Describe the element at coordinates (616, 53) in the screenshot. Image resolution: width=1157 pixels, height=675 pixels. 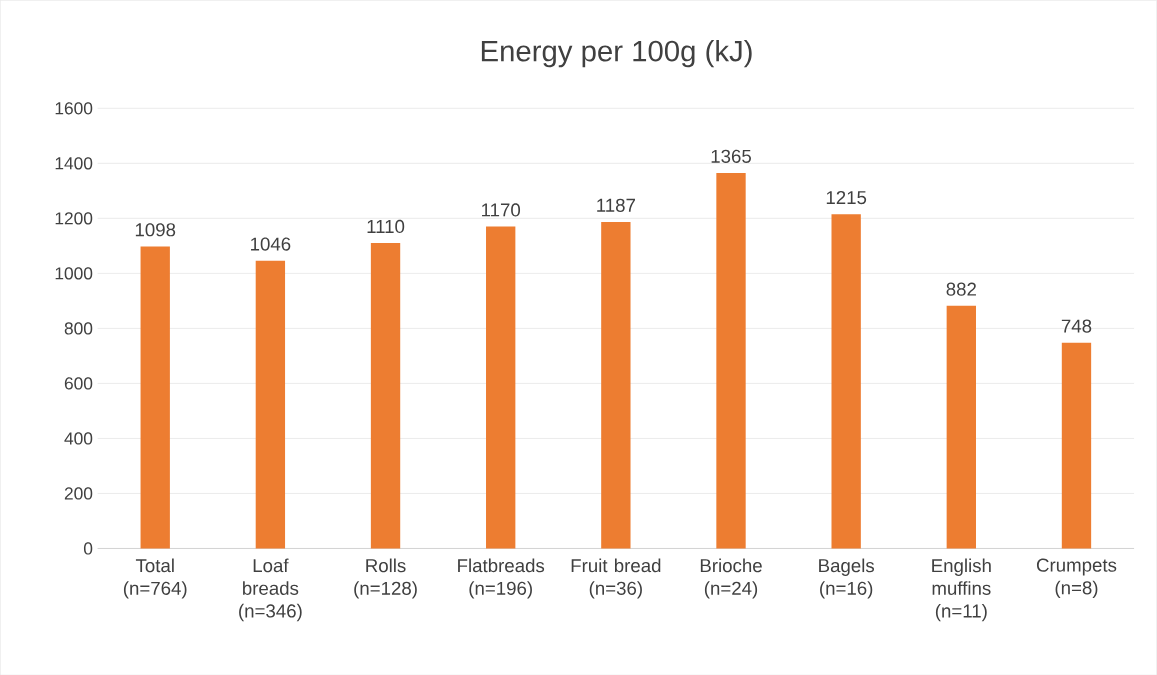
I see `chart-title: Energy per 100g (kJ)` at that location.